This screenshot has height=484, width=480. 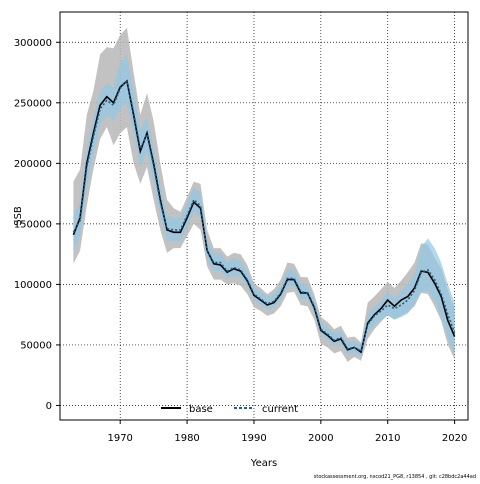 What do you see at coordinates (33, 224) in the screenshot?
I see `y-tick-label: 150000` at bounding box center [33, 224].